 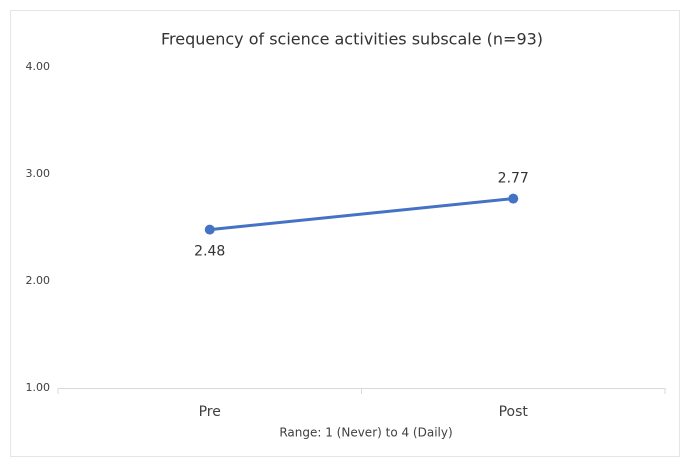 I want to click on line-series, so click(x=361, y=214).